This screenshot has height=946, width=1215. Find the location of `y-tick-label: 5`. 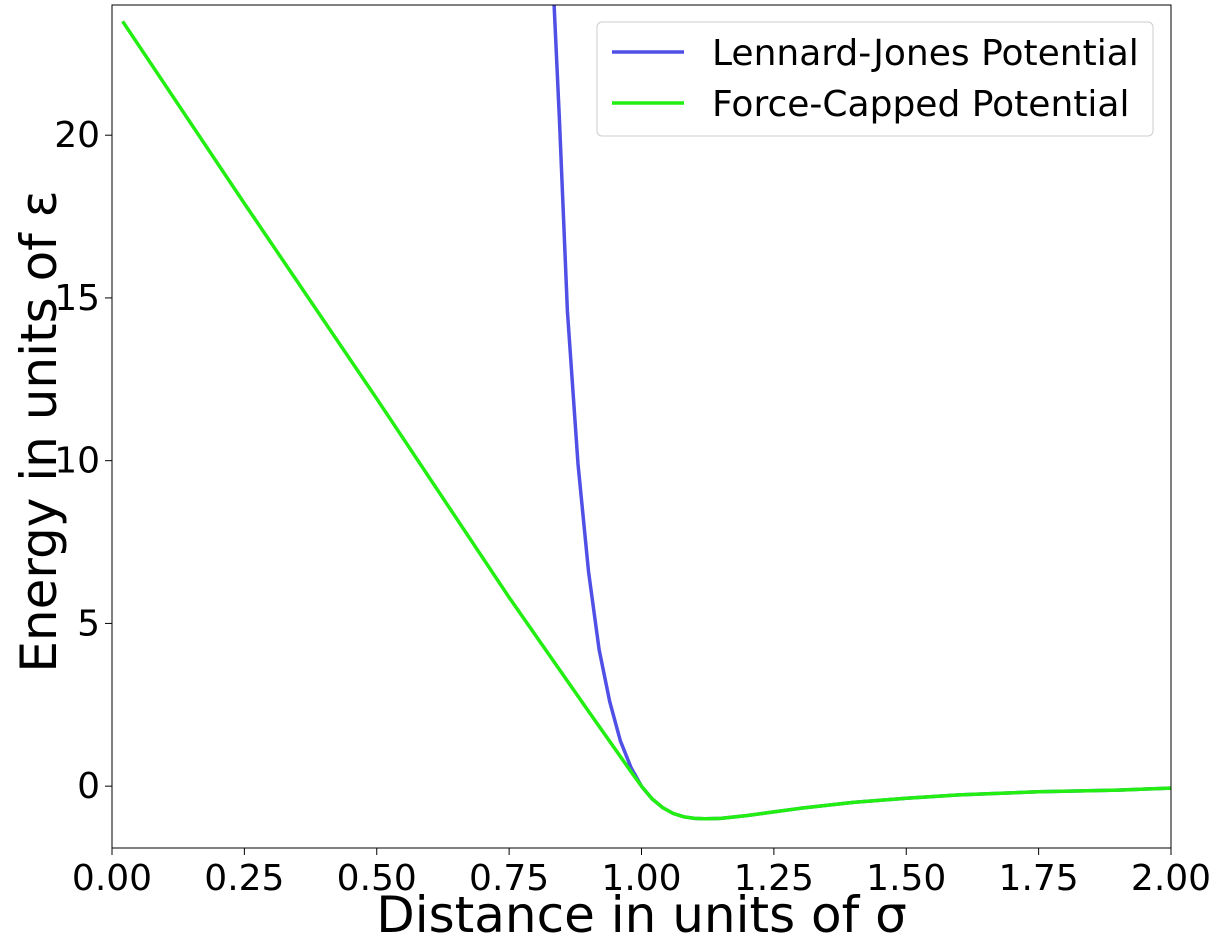

y-tick-label: 5 is located at coordinates (88, 623).